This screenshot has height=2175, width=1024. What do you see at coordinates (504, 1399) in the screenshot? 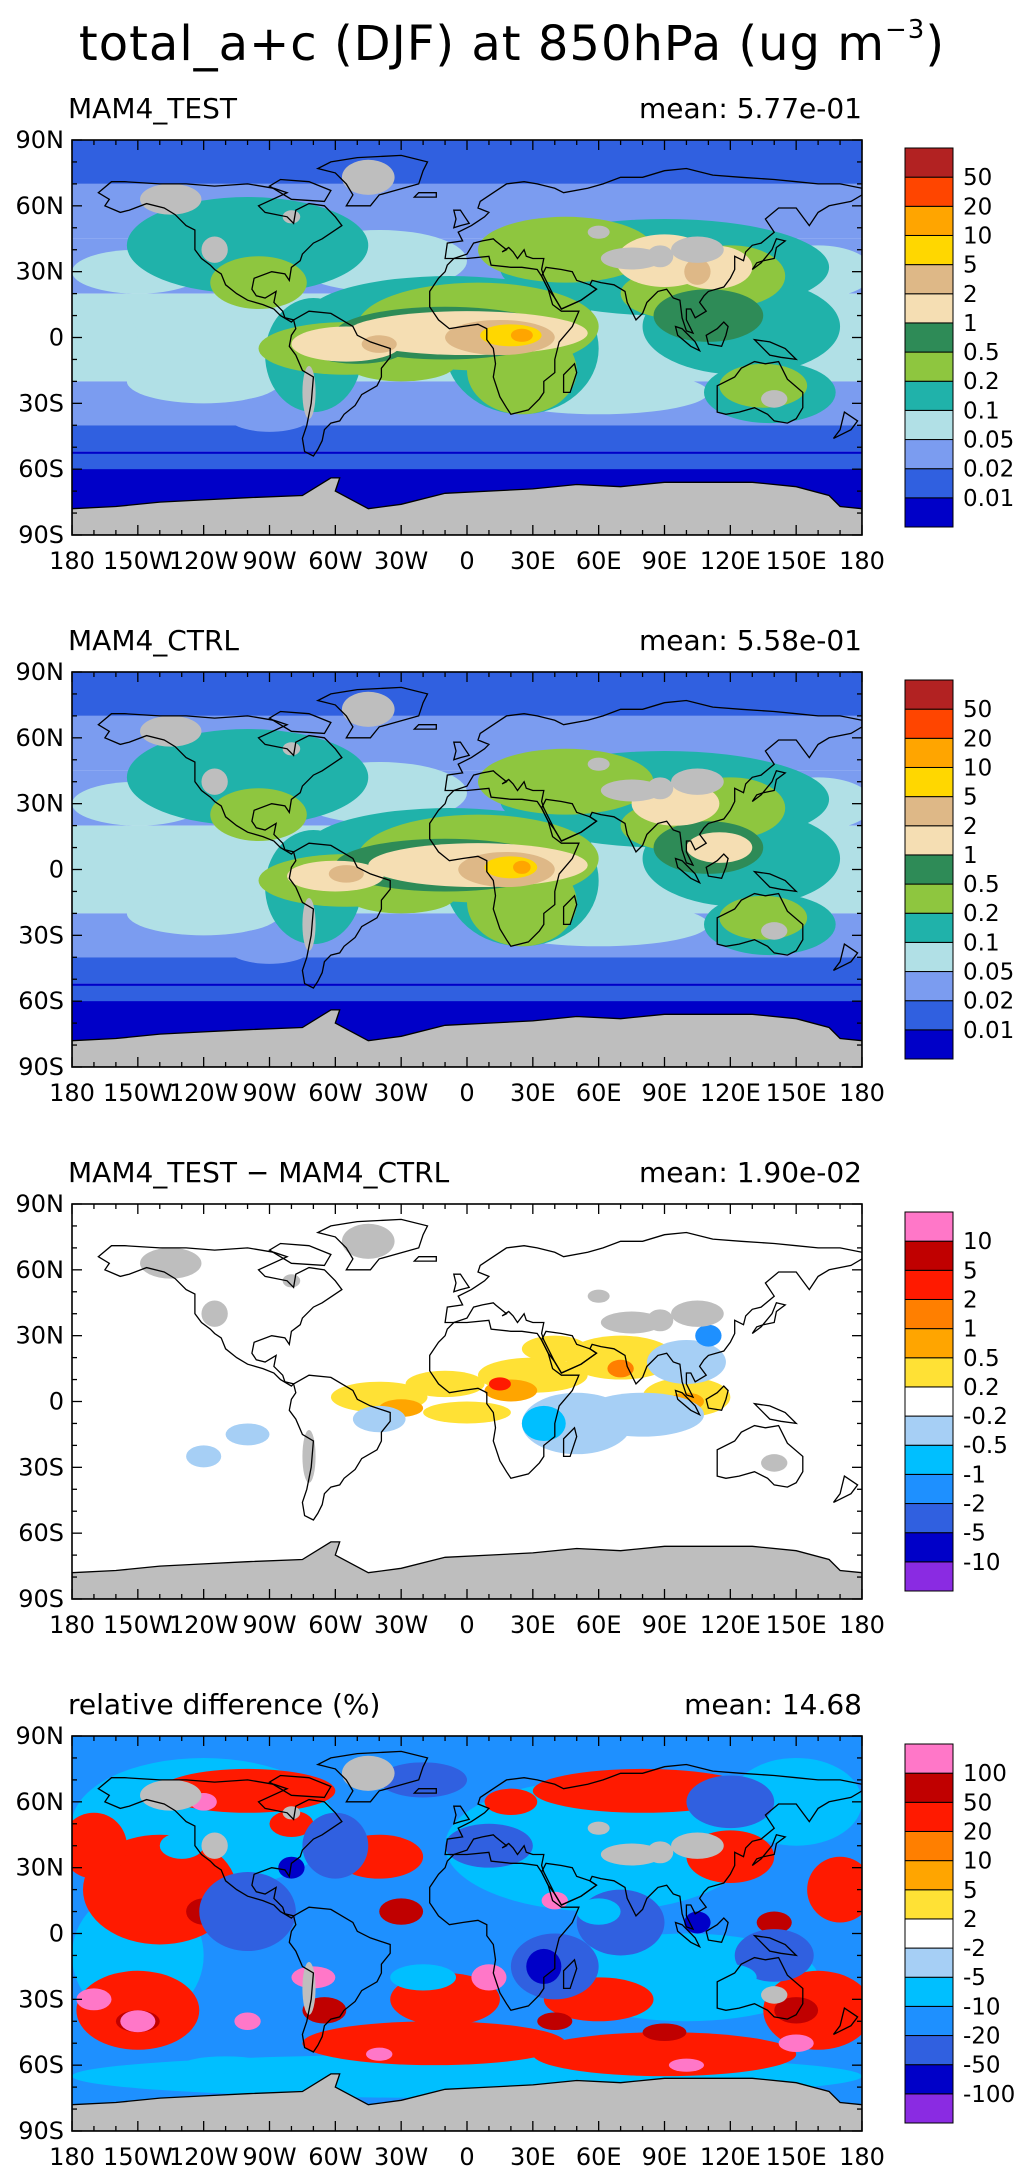
I see `coastline-africa` at bounding box center [504, 1399].